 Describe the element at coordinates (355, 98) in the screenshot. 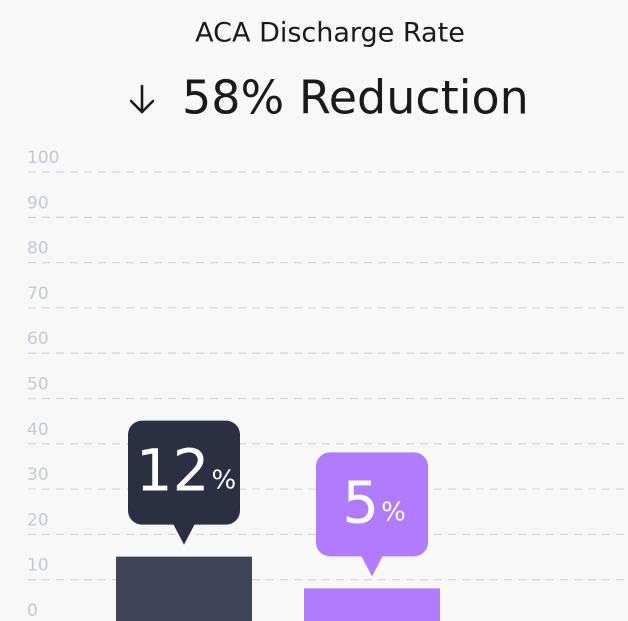

I see `chart-subtitle: 58% Reduction` at that location.